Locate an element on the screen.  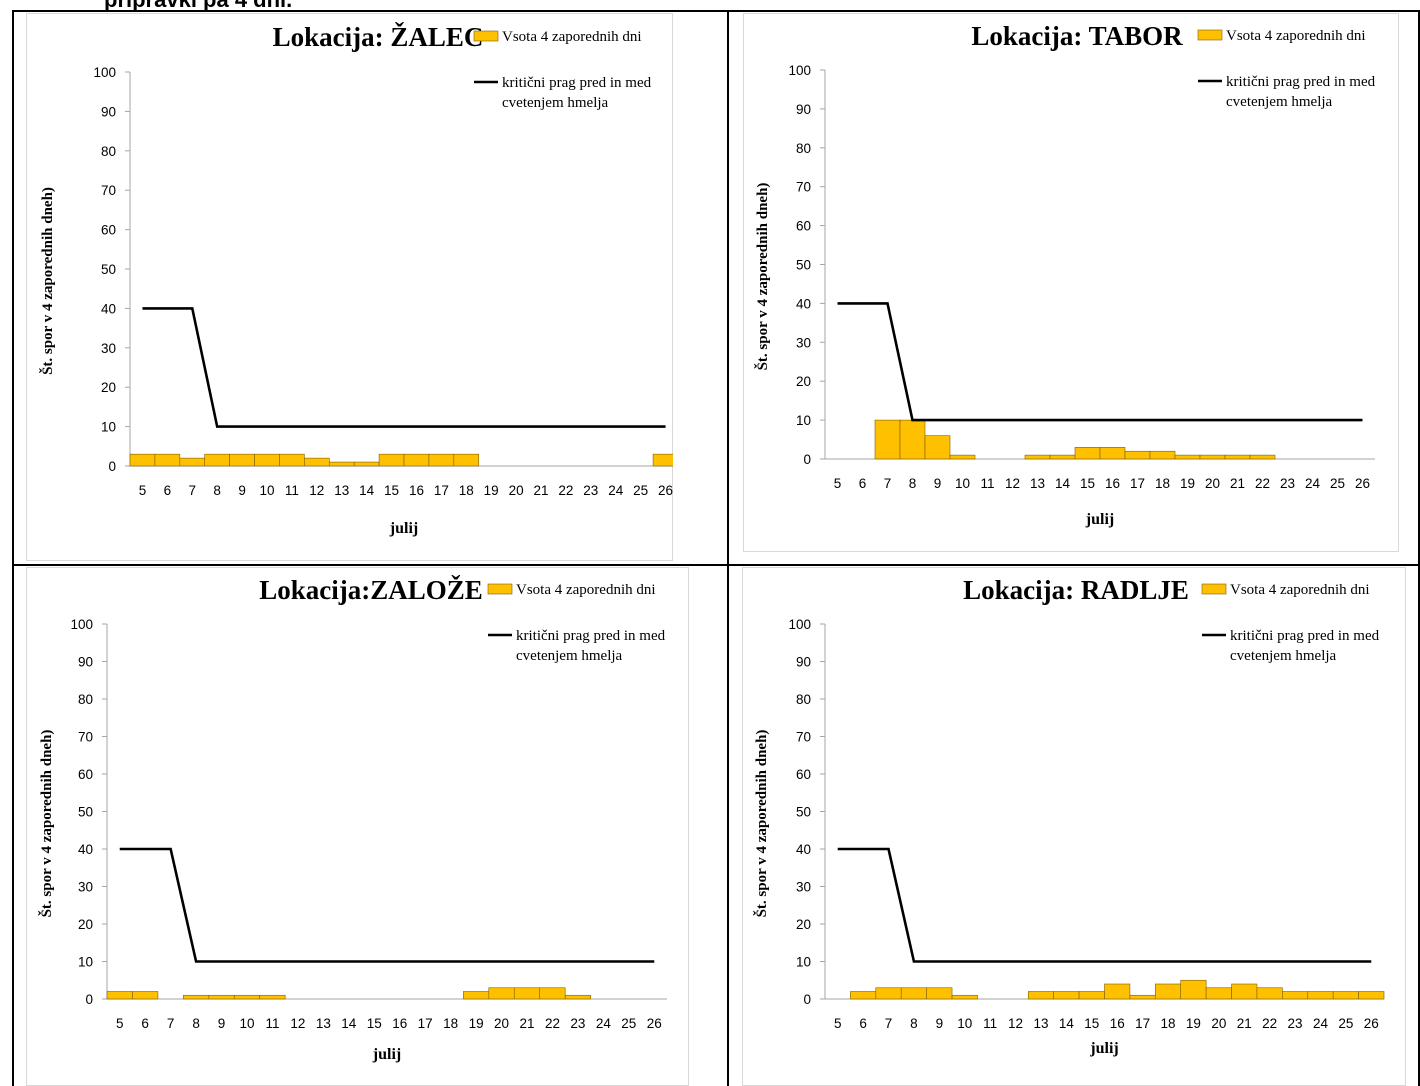
x-tick-label: 5 is located at coordinates (143, 490).